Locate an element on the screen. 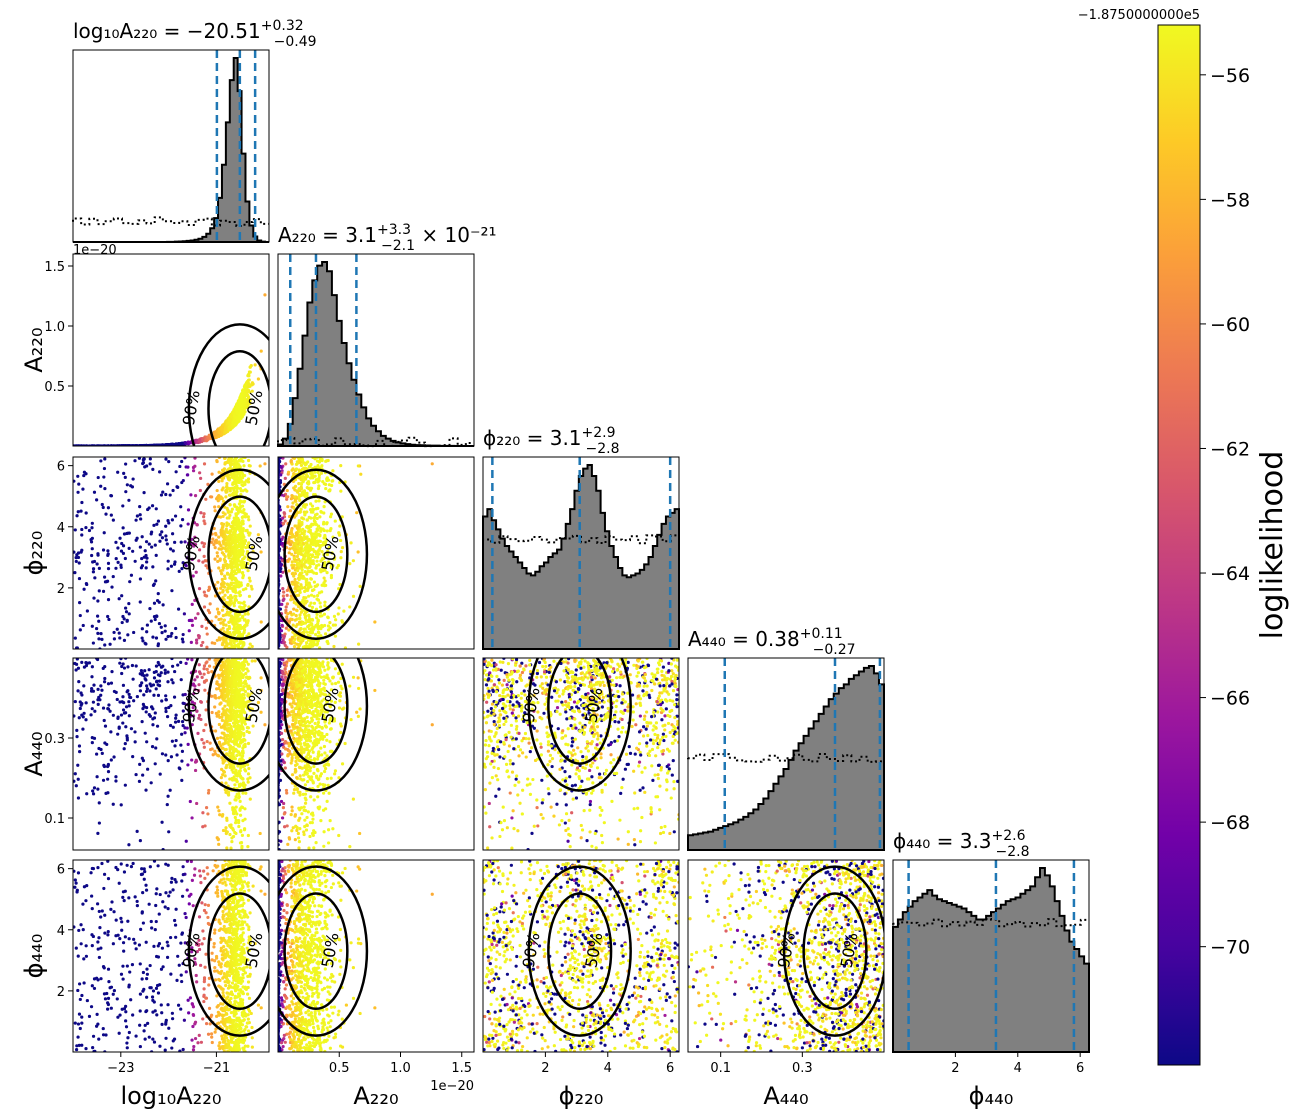  panel-frame is located at coordinates (376, 350).